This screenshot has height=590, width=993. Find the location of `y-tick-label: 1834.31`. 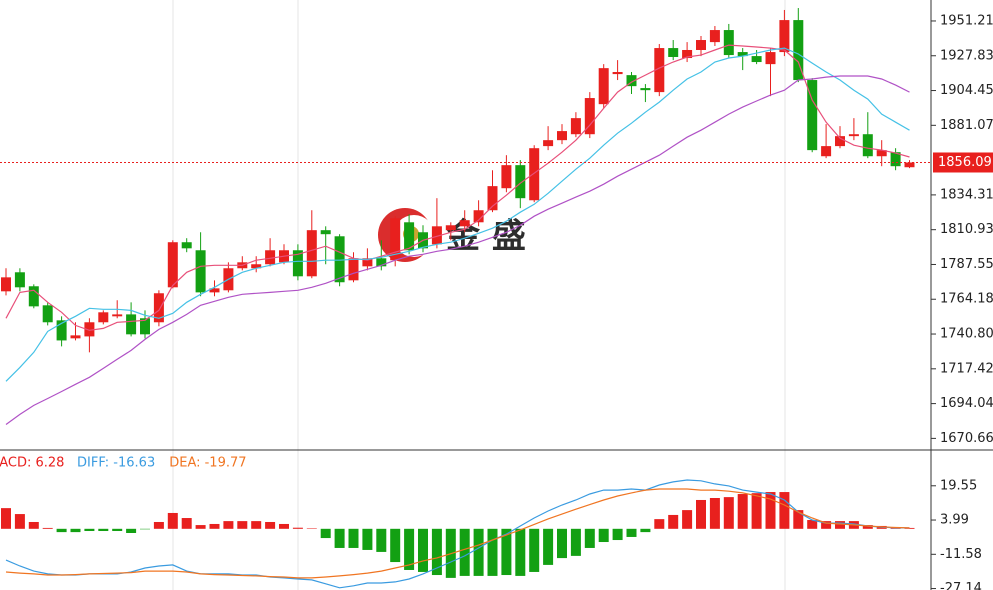

y-tick-label: 1834.31 is located at coordinates (966, 194).